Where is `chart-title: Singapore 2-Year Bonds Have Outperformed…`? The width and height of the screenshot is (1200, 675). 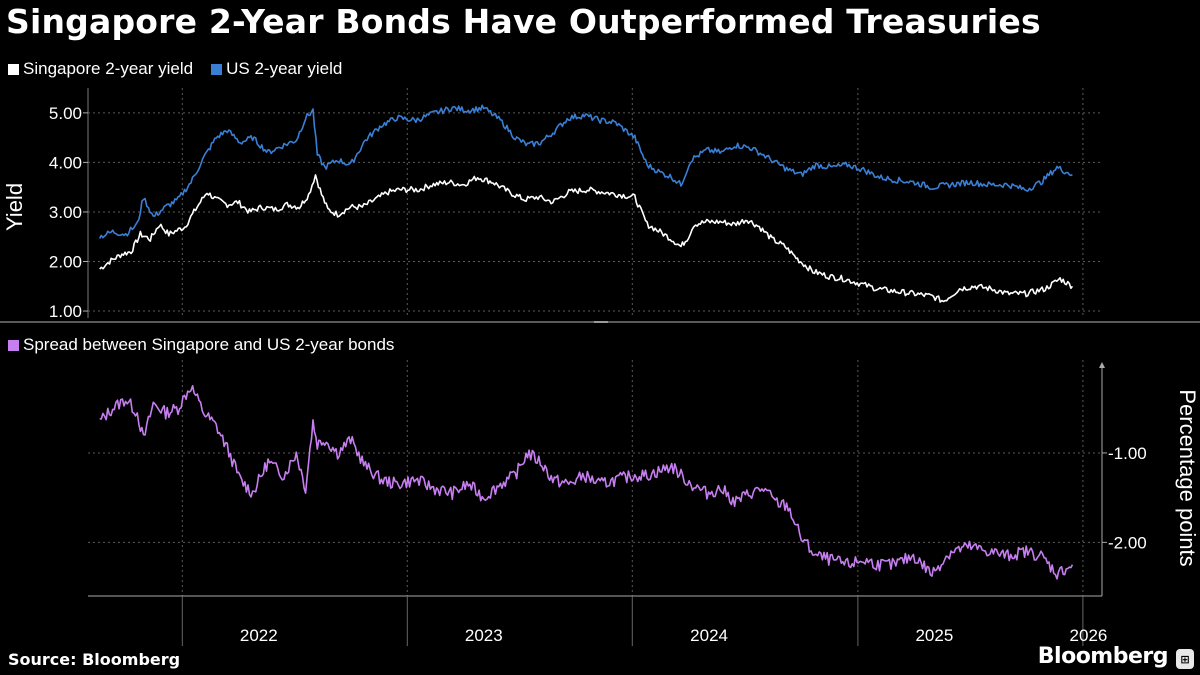
chart-title: Singapore 2-Year Bonds Have Outperformed… is located at coordinates (523, 21).